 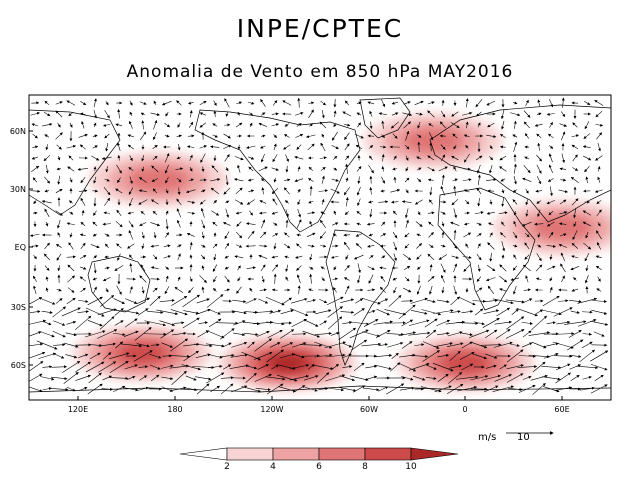 What do you see at coordinates (18, 307) in the screenshot?
I see `lat-label: 30S` at bounding box center [18, 307].